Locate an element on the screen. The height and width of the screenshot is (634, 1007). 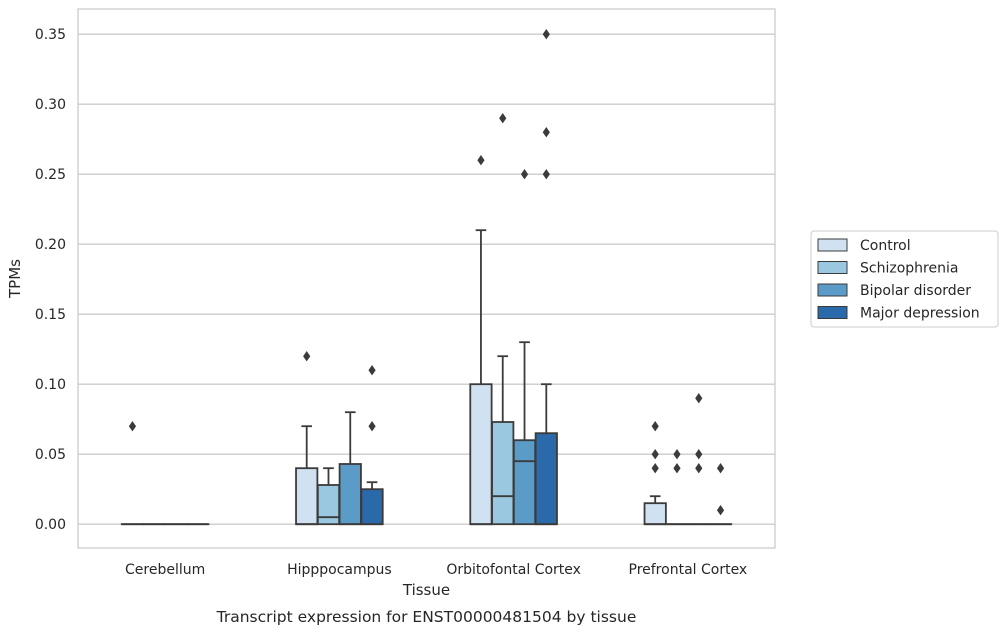
y-tick-label: 0.05 is located at coordinates (50, 455).